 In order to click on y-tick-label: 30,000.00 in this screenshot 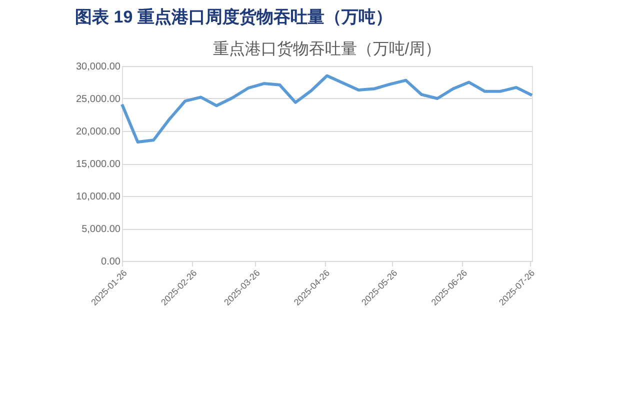, I will do `click(98, 67)`.